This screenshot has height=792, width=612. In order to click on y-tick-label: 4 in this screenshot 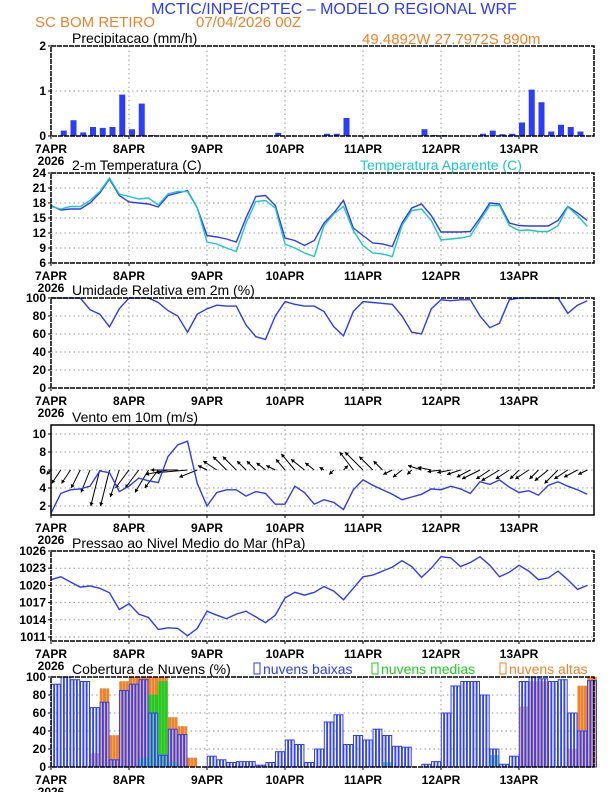, I will do `click(42, 488)`.